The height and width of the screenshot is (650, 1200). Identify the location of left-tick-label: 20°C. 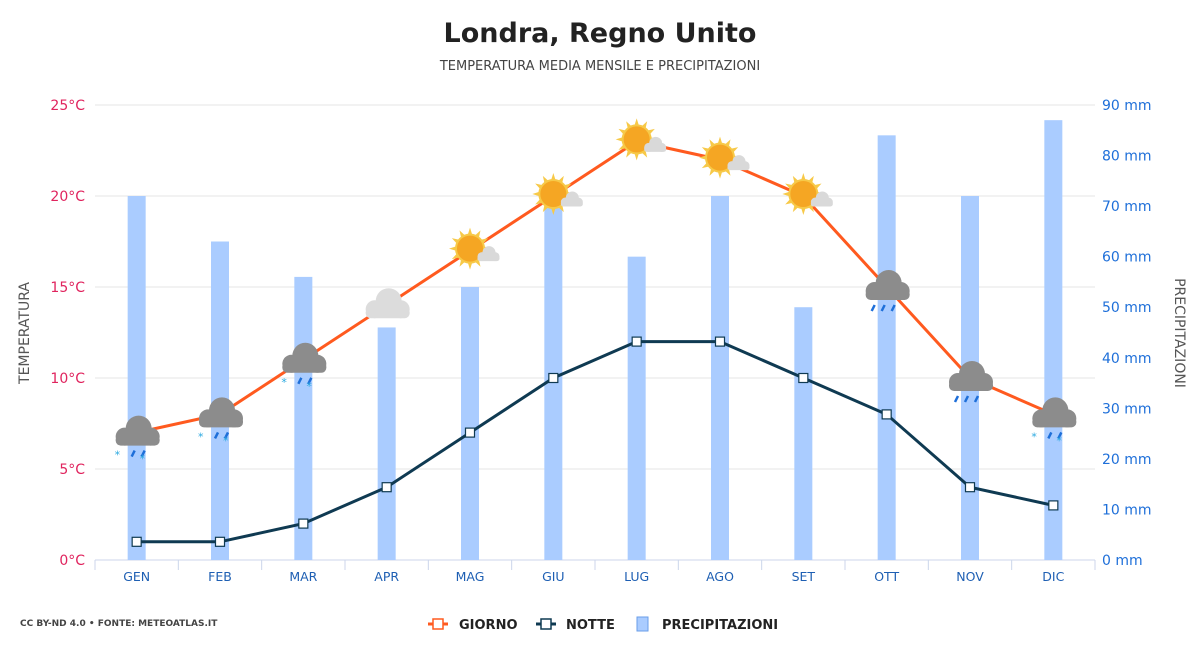
(67, 197).